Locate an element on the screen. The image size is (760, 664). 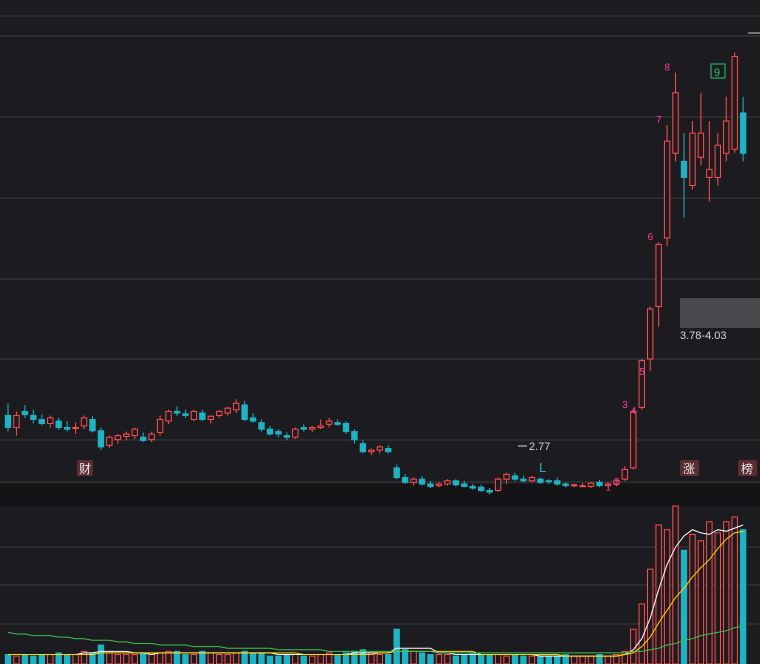
range-box: 3.78-4.03 is located at coordinates (720, 320).